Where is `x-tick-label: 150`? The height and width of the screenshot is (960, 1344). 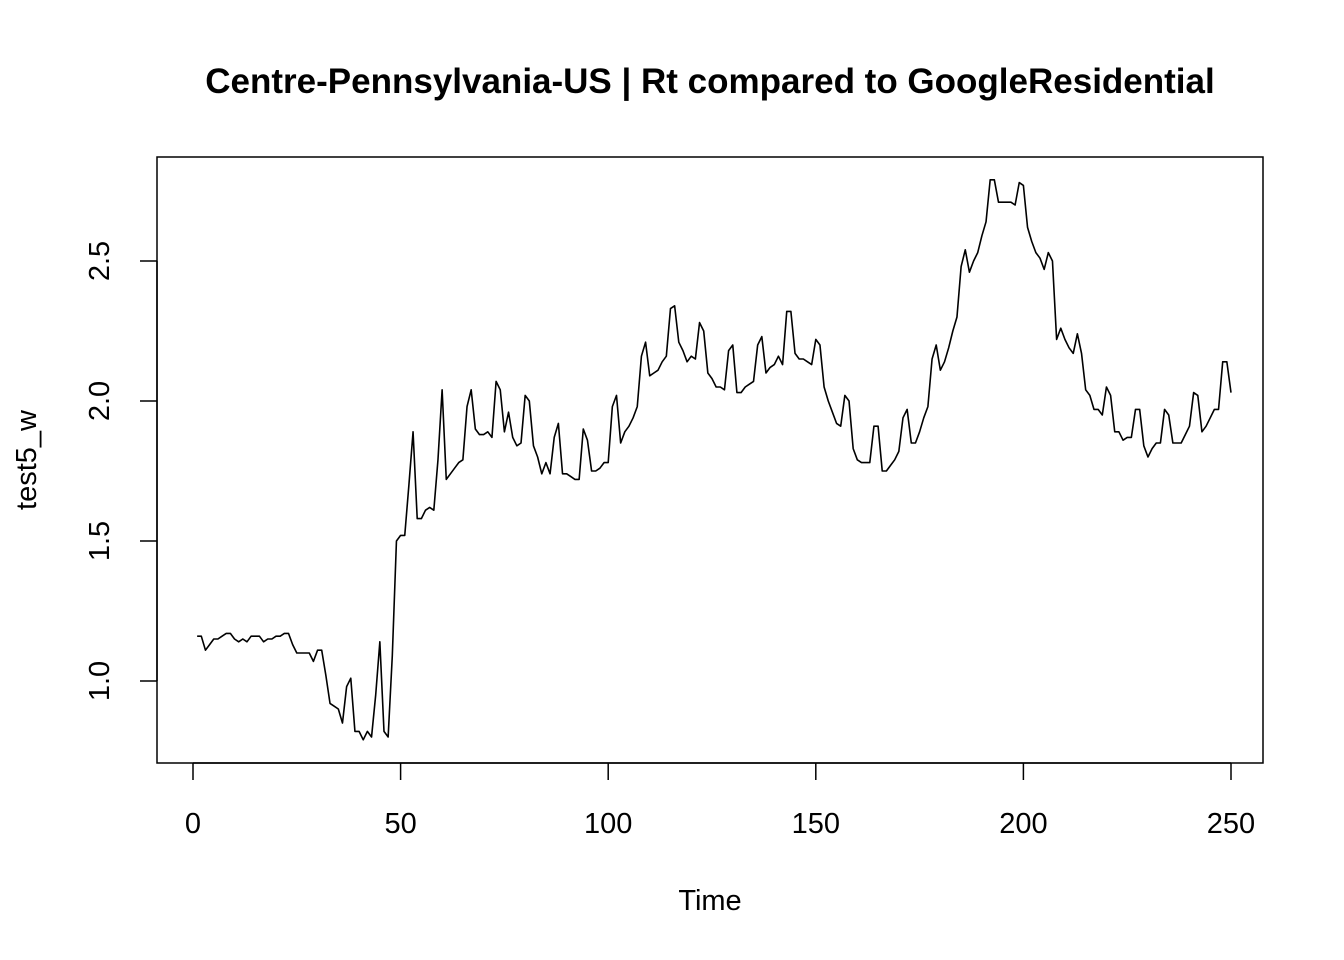
x-tick-label: 150 is located at coordinates (816, 824).